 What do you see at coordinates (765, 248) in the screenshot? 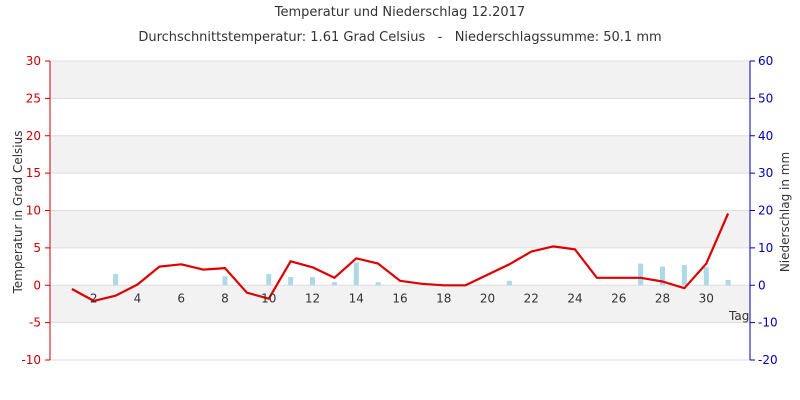
I see `y-tick-label-right: 10` at bounding box center [765, 248].